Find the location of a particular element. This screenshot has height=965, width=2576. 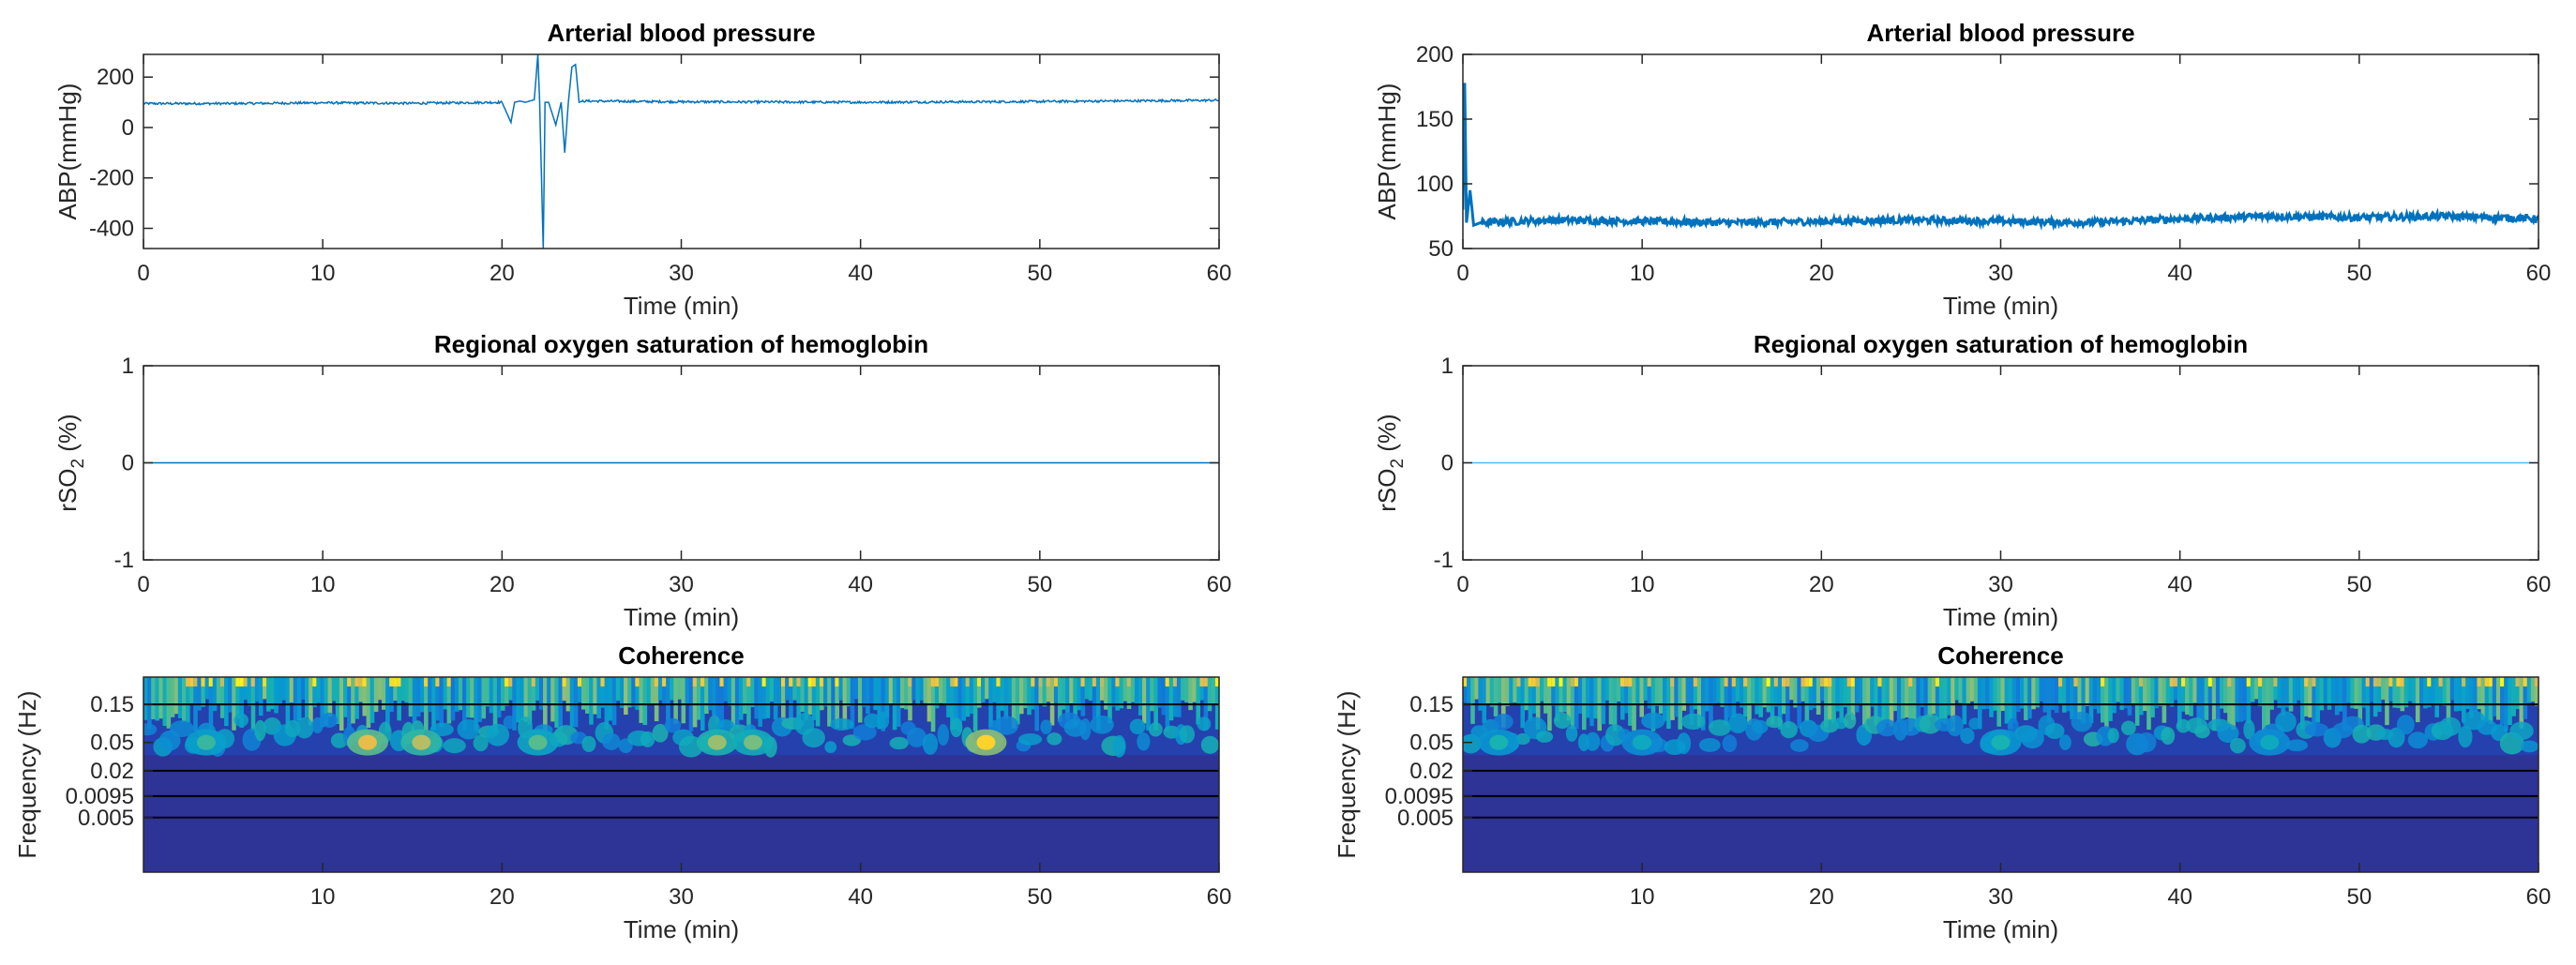

y-axis-label: rSO2 (%) is located at coordinates (1390, 462).